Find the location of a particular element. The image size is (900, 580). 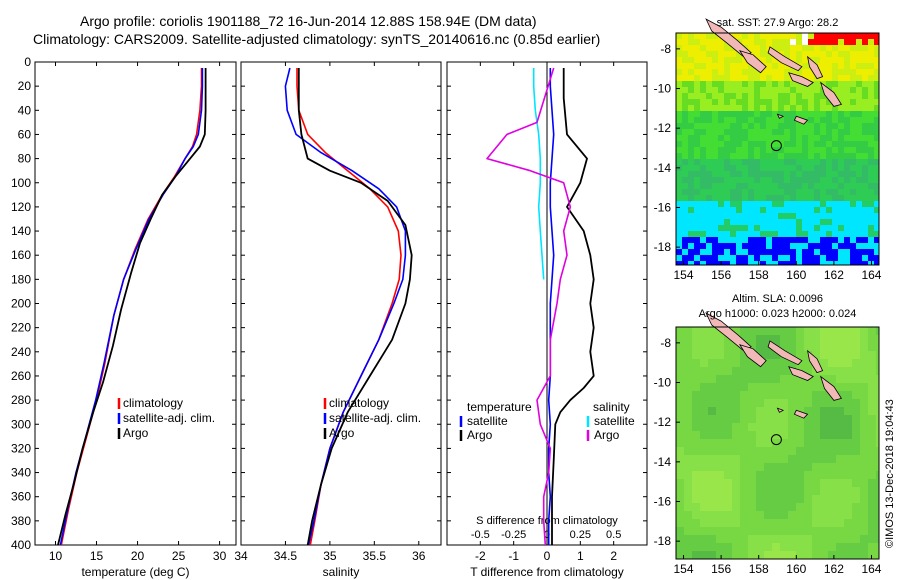

x-tick-label: 35.5 is located at coordinates (375, 556).